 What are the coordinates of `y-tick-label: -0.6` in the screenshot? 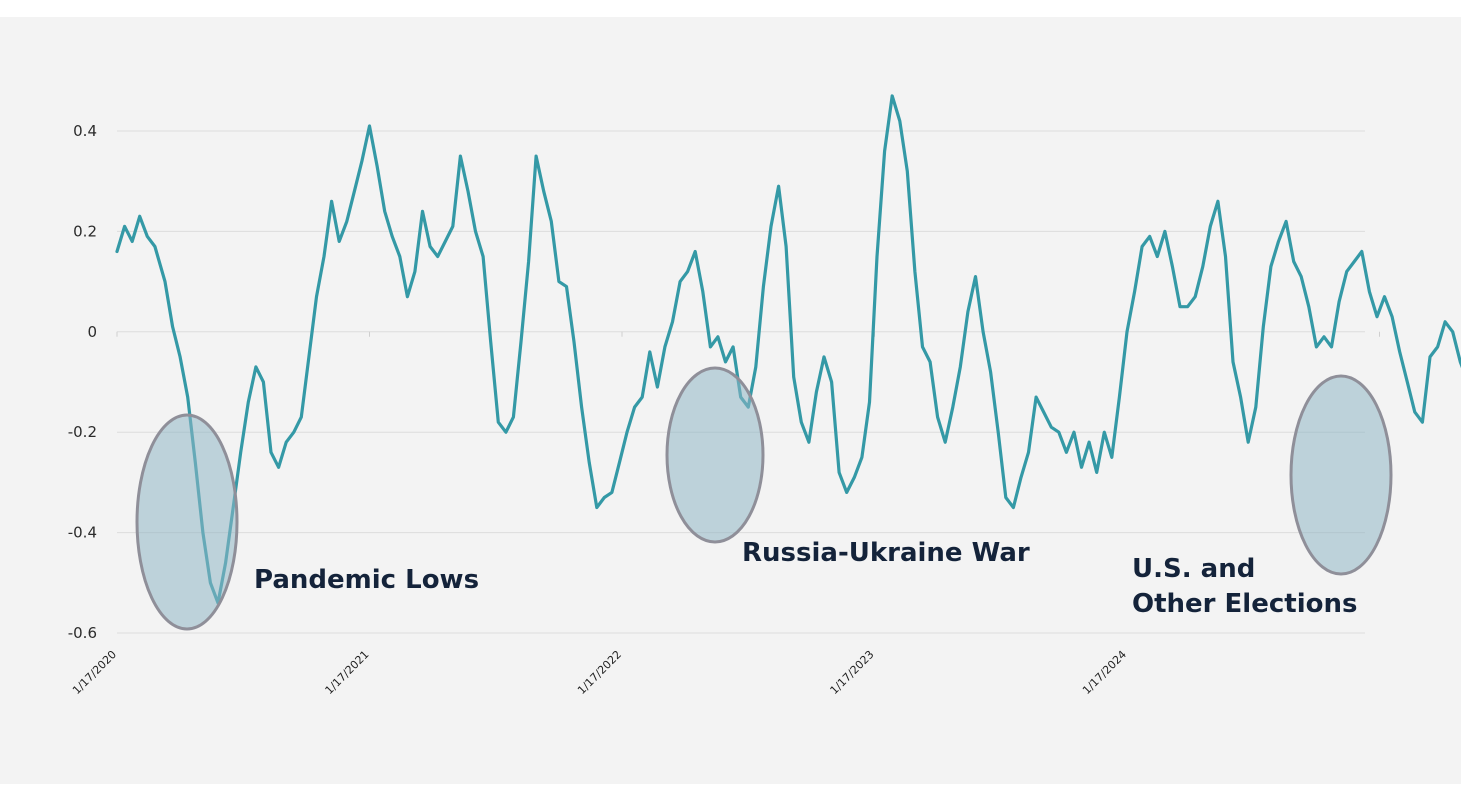 It's located at (82, 633).